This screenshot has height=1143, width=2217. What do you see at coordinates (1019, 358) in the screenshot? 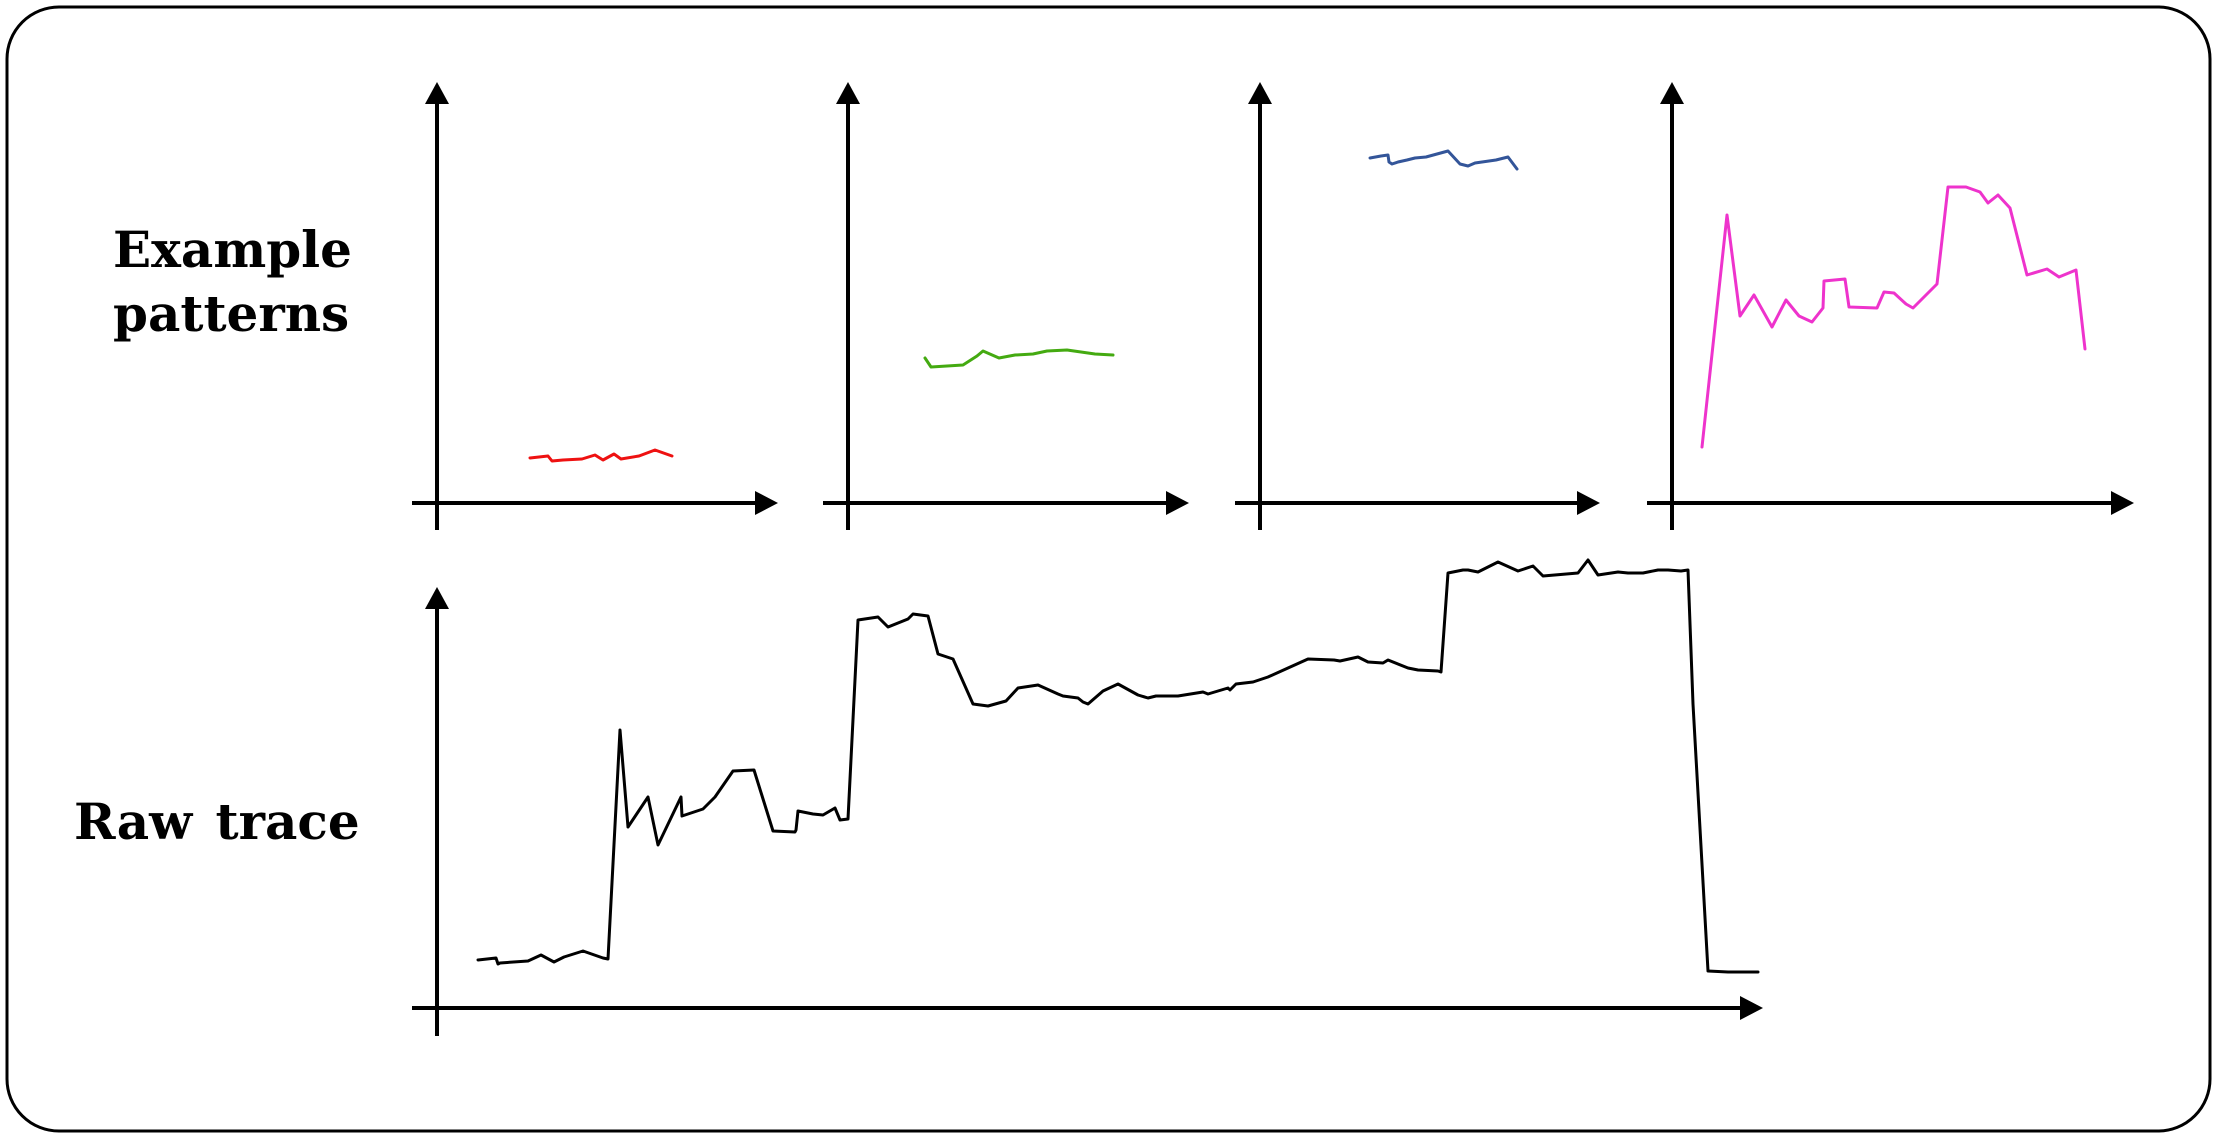
I see `pattern-2-line` at bounding box center [1019, 358].